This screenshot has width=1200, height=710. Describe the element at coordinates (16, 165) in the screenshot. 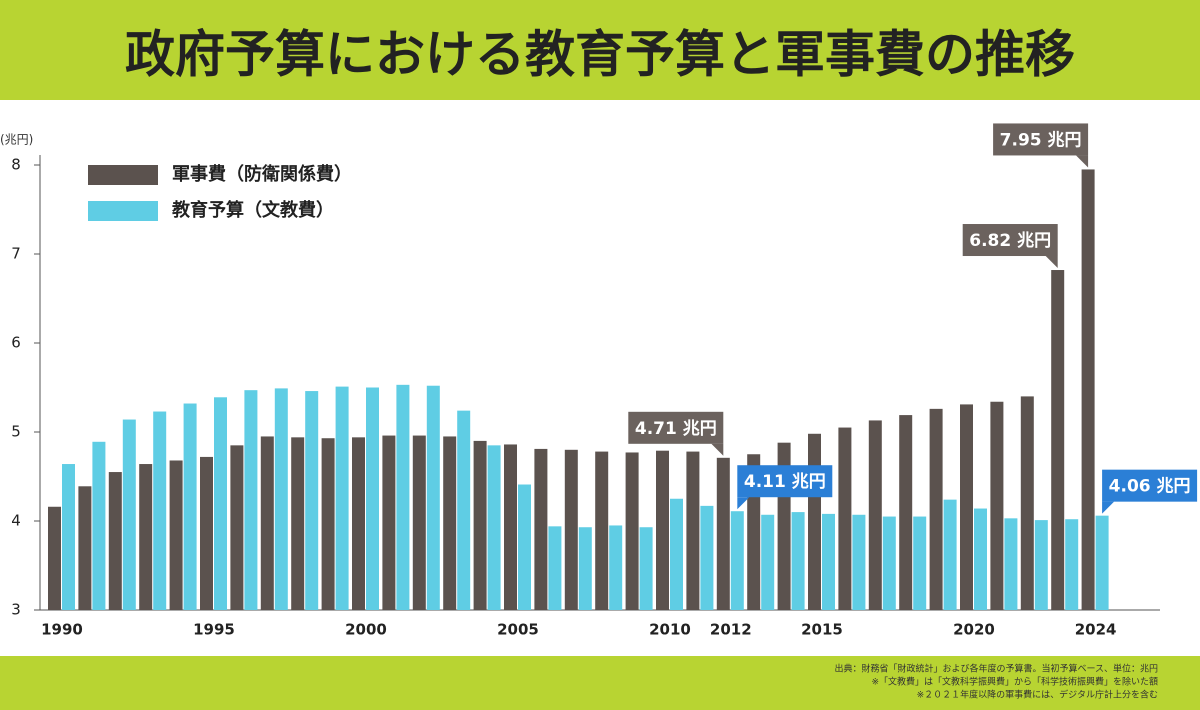

I see `y-tick-label: 8` at that location.